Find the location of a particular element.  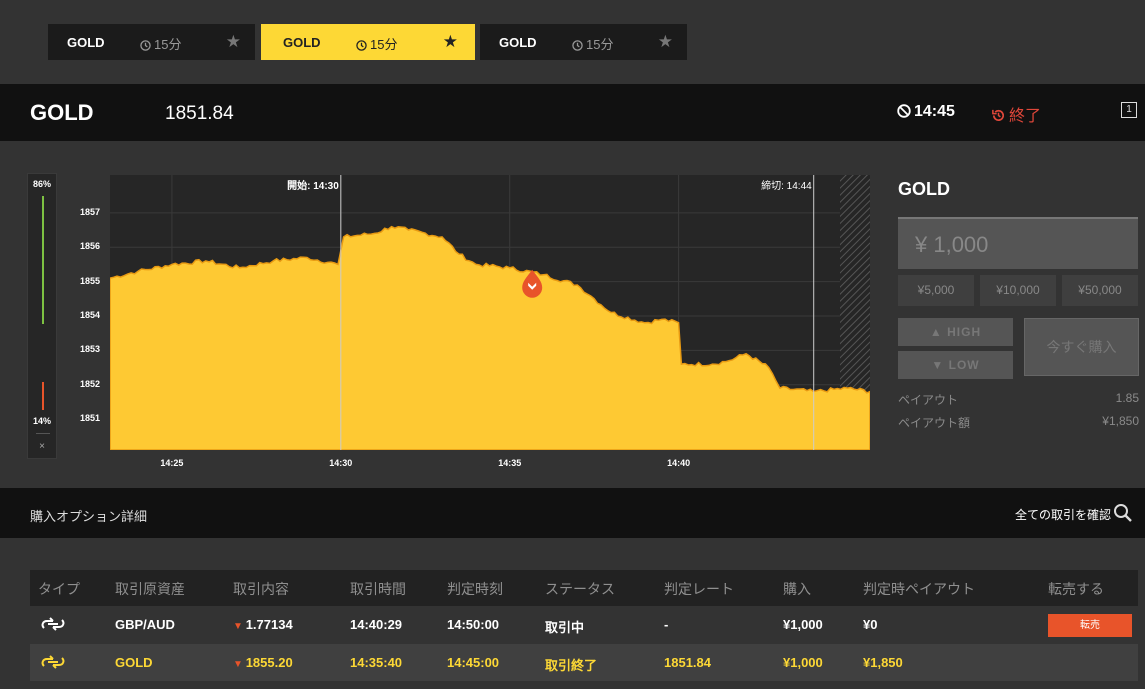

cell-rate: 1851.84 is located at coordinates (687, 662).